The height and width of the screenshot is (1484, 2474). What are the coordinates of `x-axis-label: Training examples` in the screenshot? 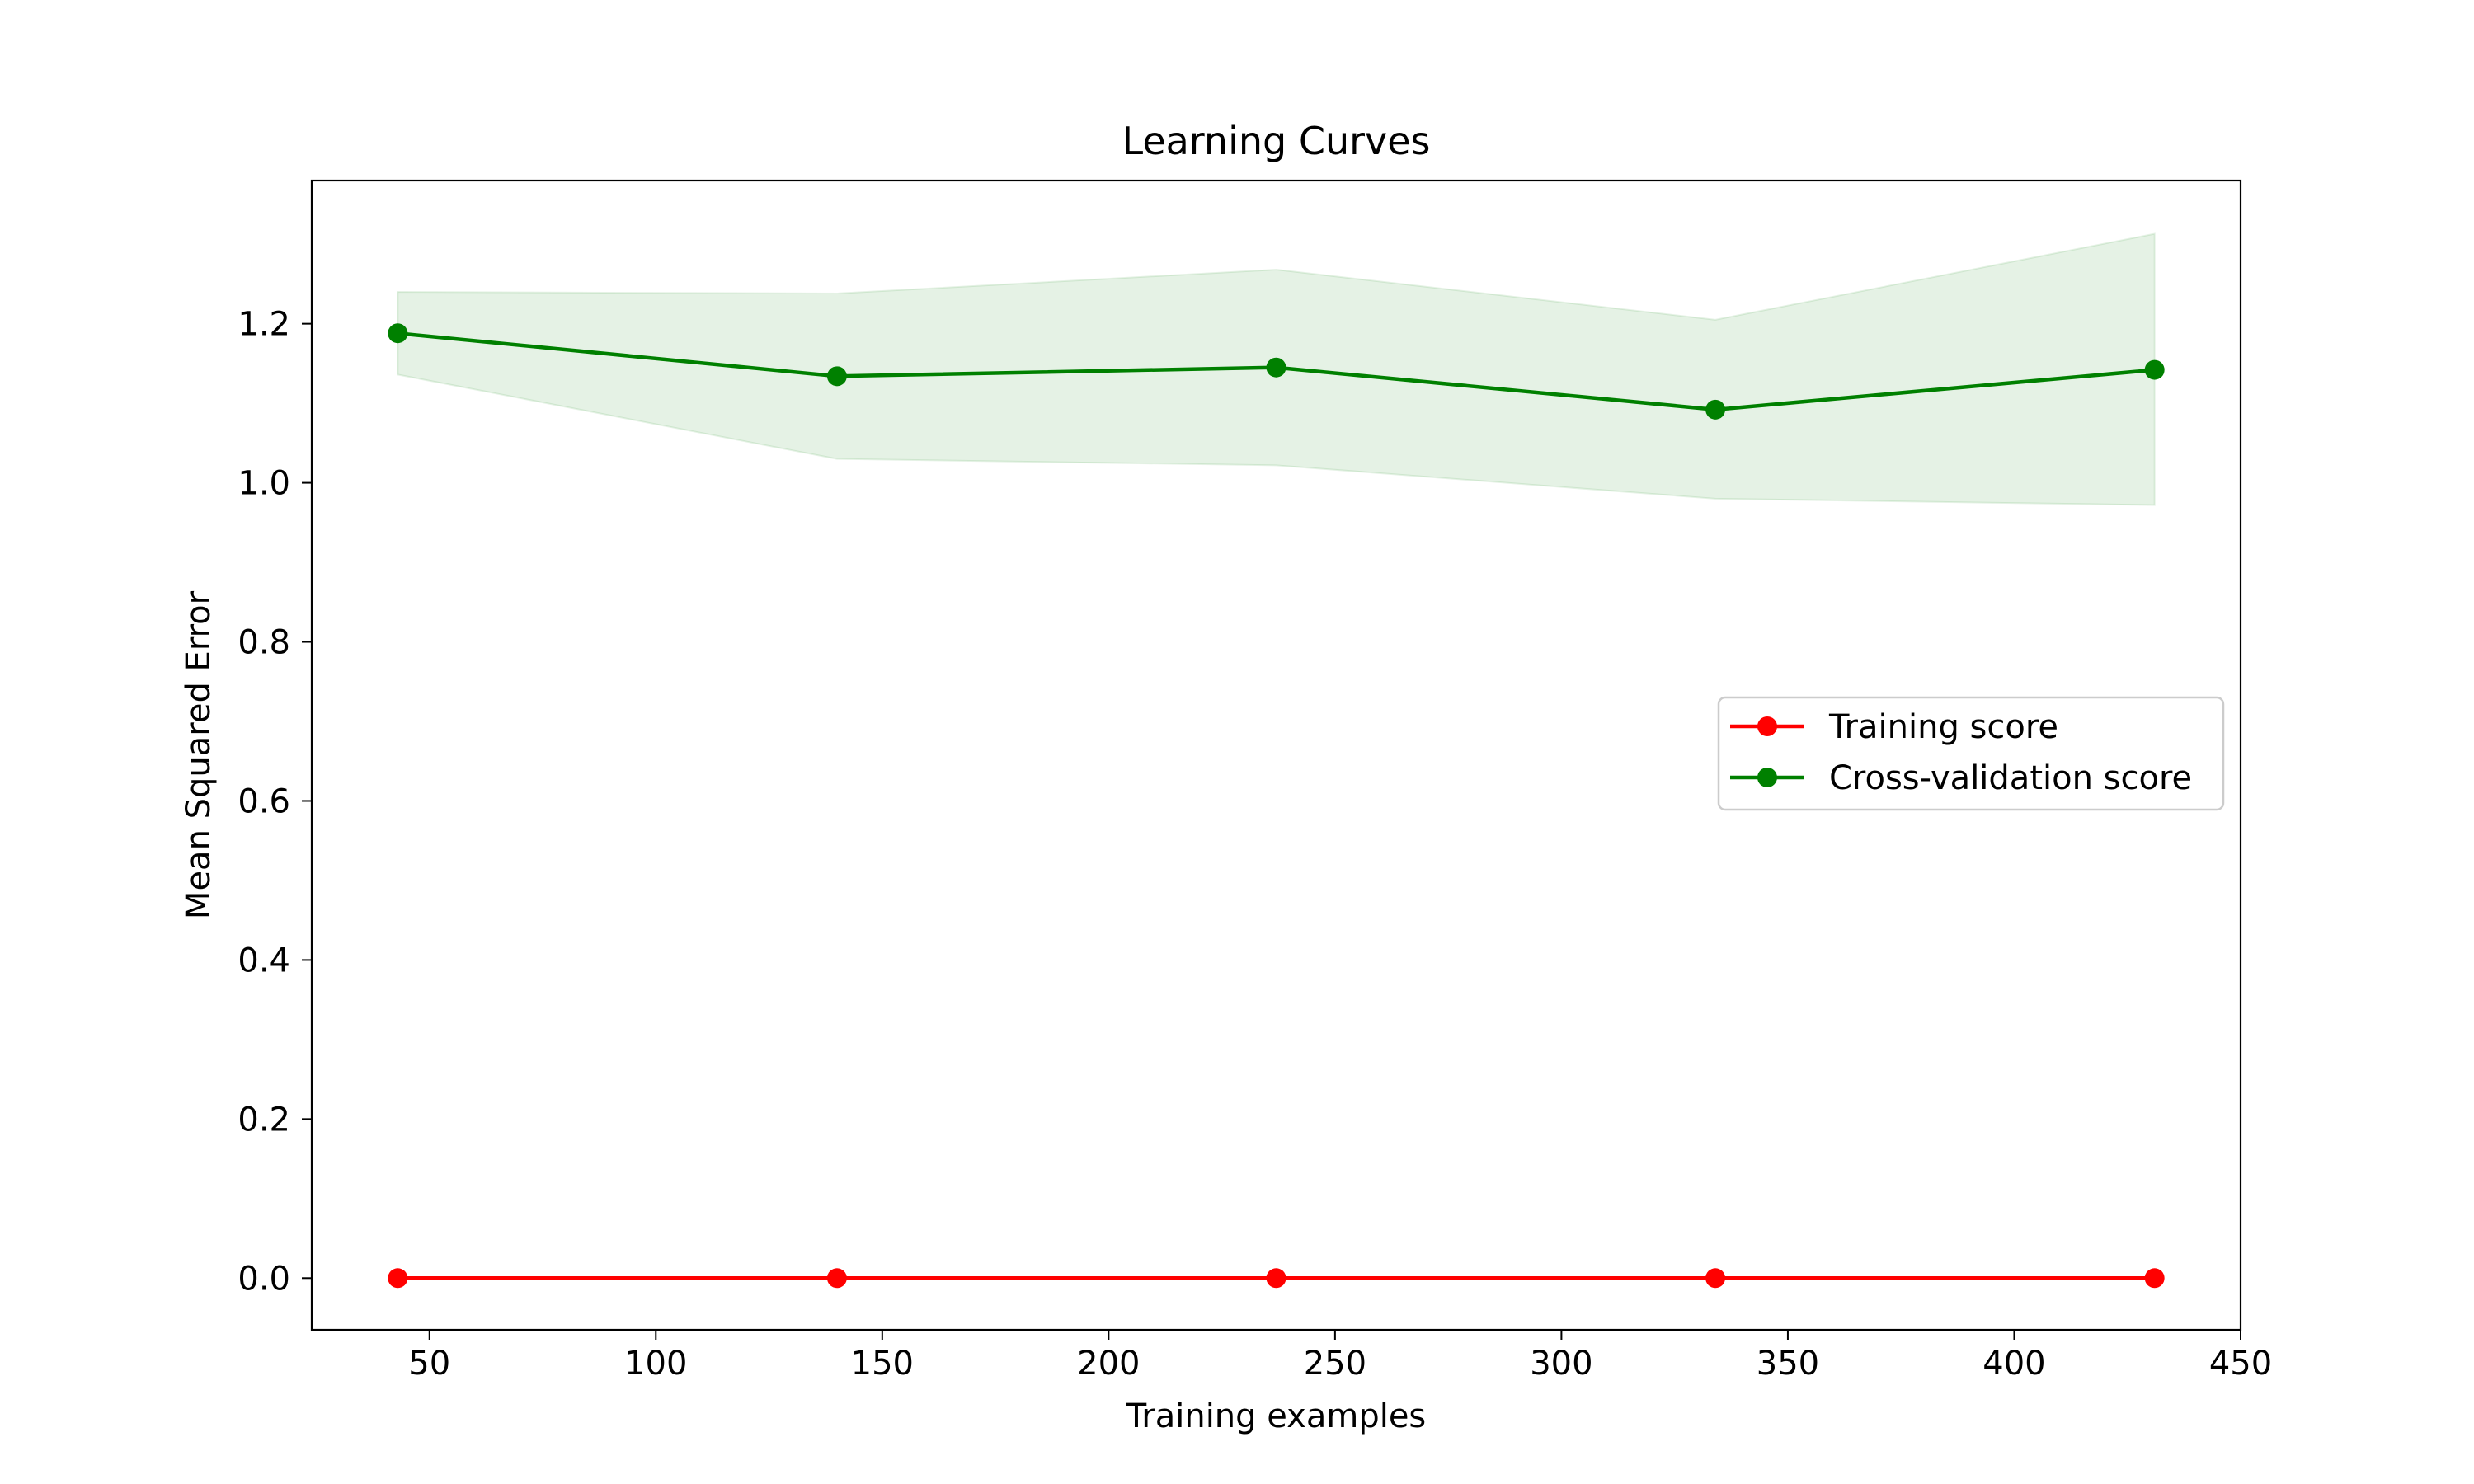 It's located at (1276, 1416).